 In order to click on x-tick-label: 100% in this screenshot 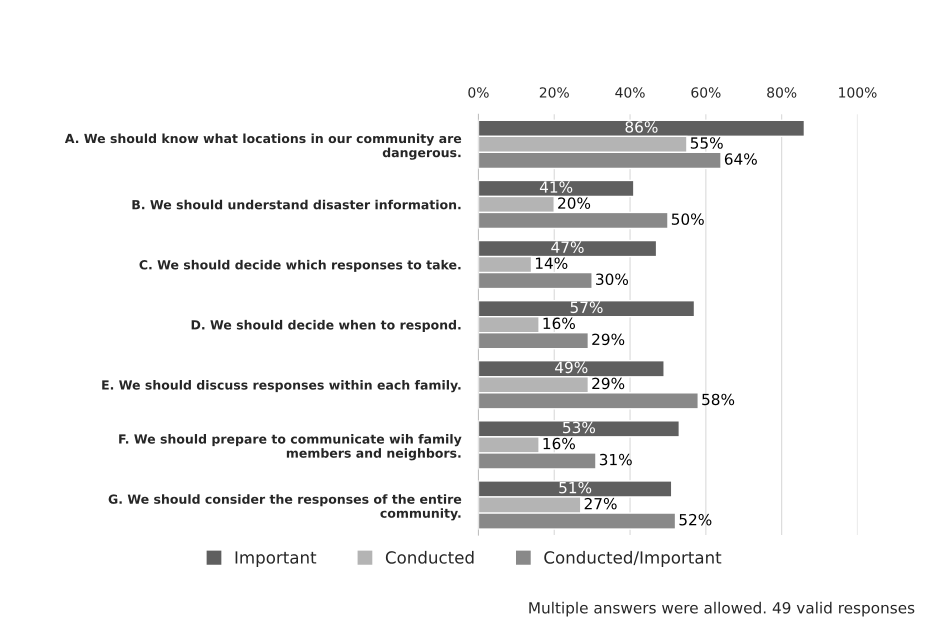, I will do `click(858, 92)`.